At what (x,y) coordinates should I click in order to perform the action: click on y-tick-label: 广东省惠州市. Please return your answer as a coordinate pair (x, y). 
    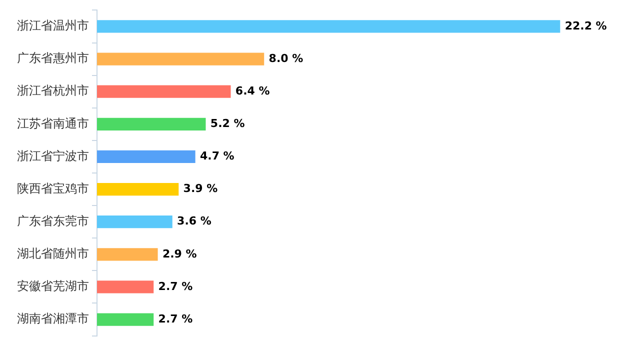
    Looking at the image, I should click on (53, 58).